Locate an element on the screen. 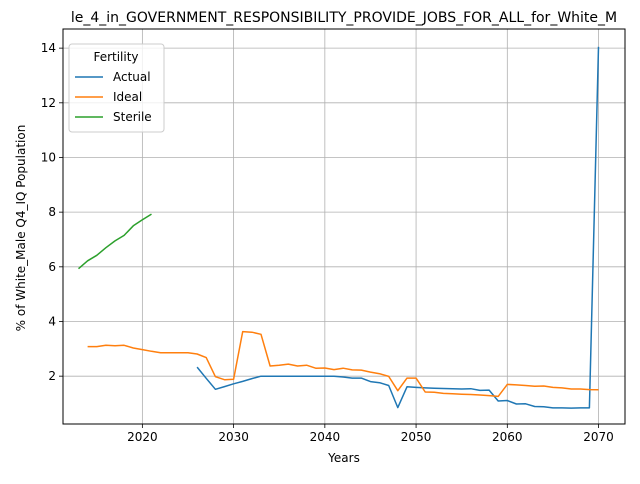 The height and width of the screenshot is (484, 640). legend-box is located at coordinates (116, 88).